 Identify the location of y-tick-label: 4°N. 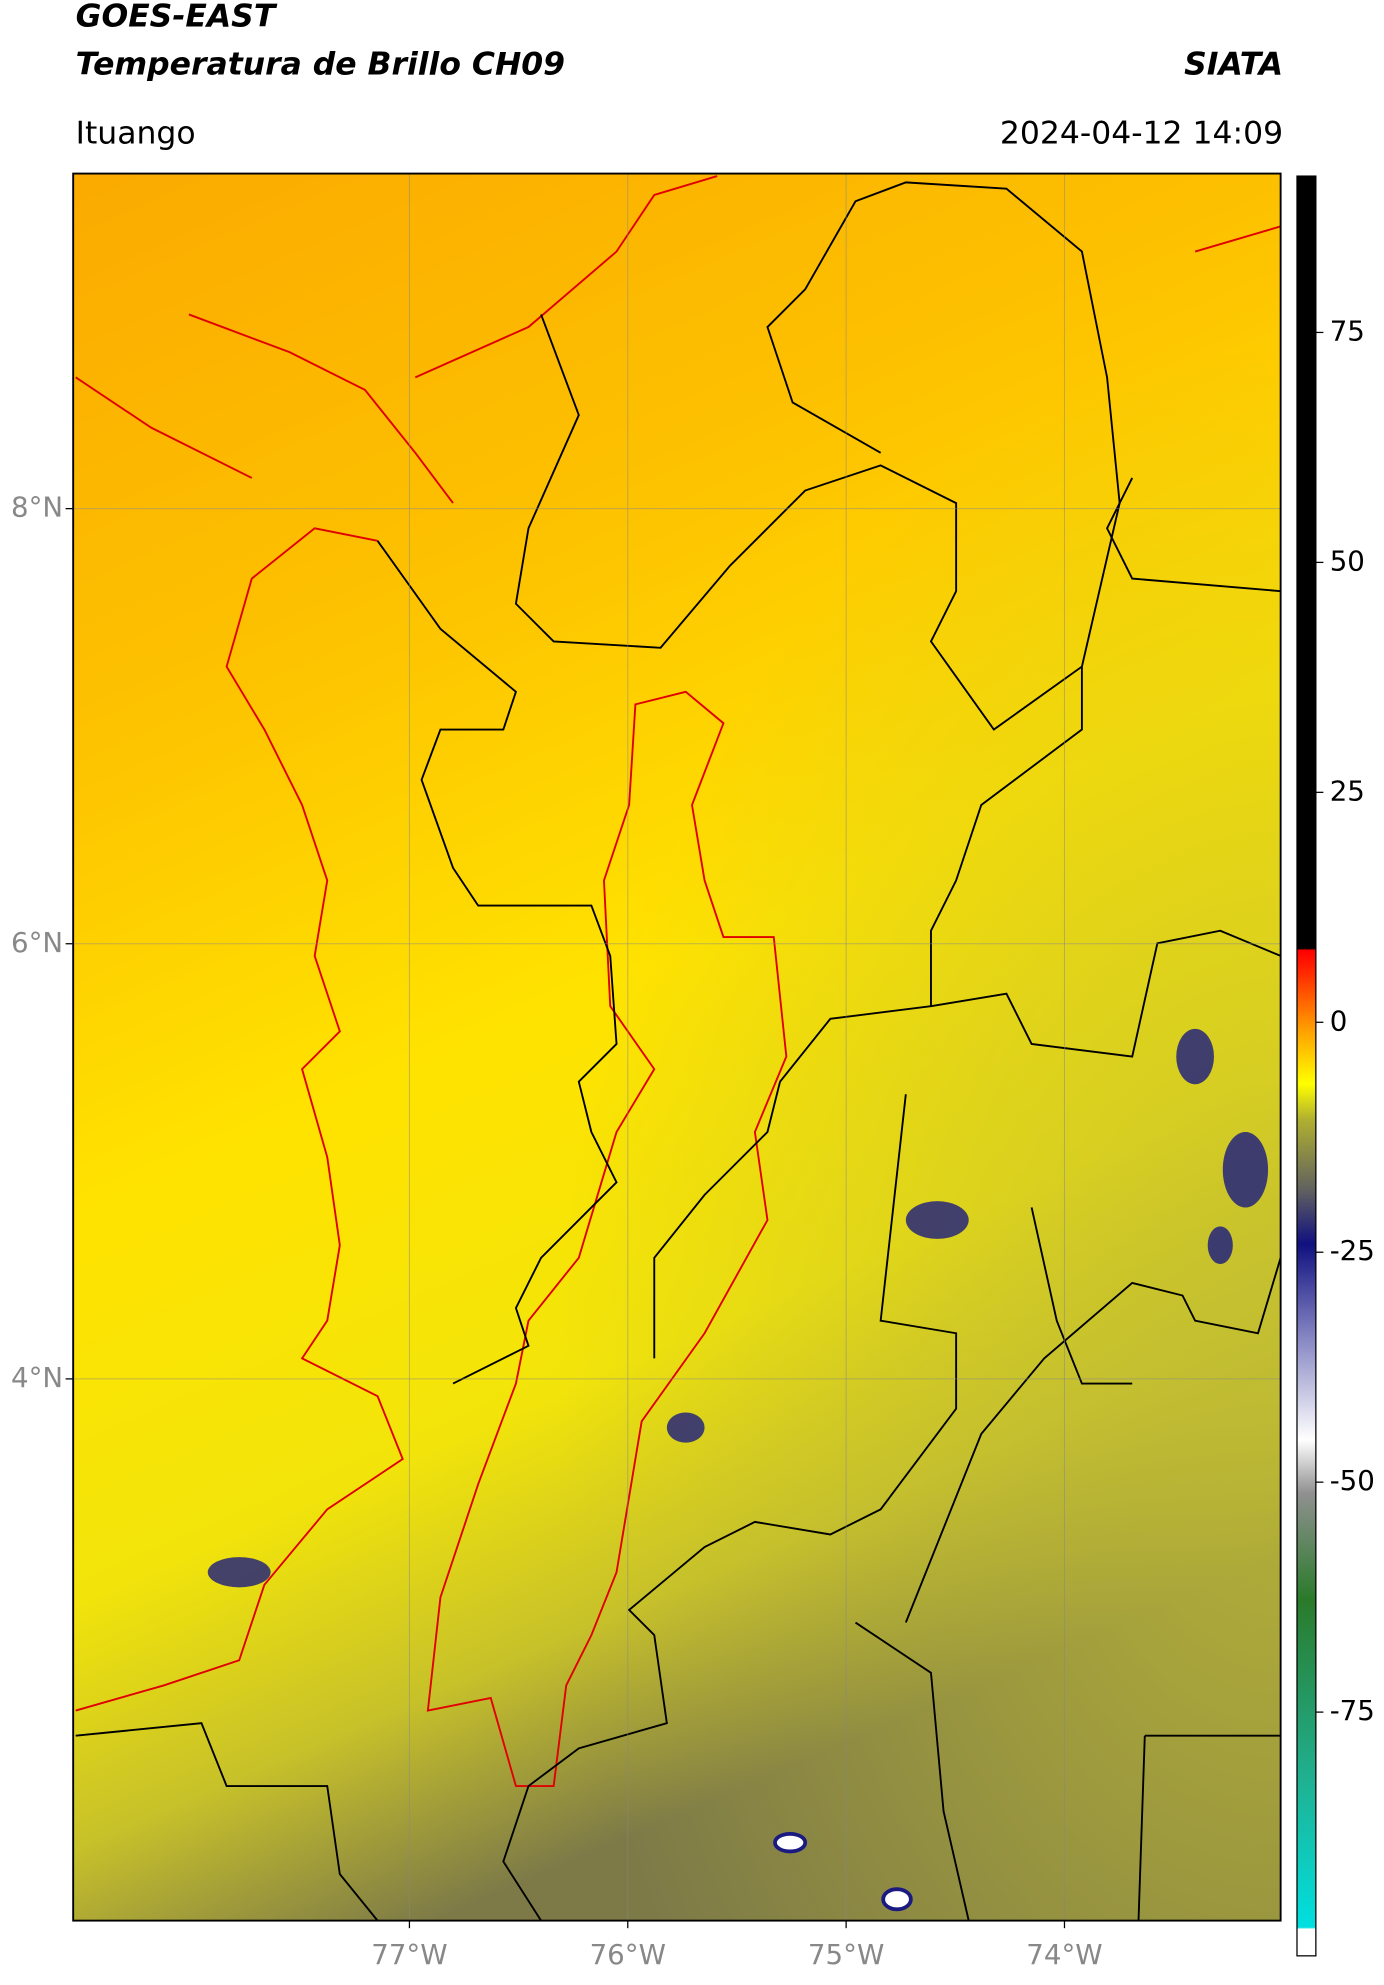
(37, 1377).